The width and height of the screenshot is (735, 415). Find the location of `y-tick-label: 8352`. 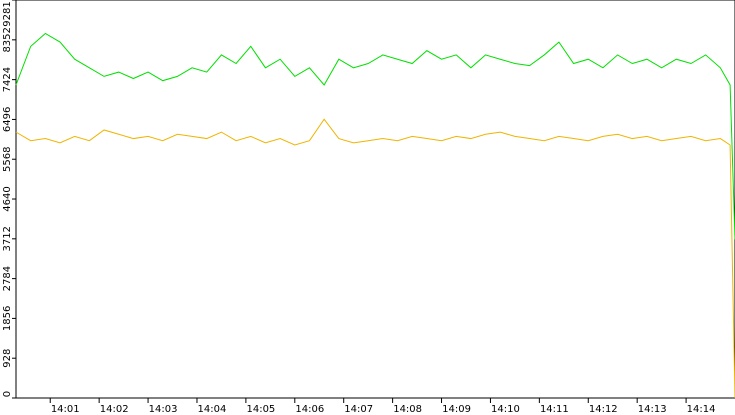

y-tick-label: 8352 is located at coordinates (7, 39).